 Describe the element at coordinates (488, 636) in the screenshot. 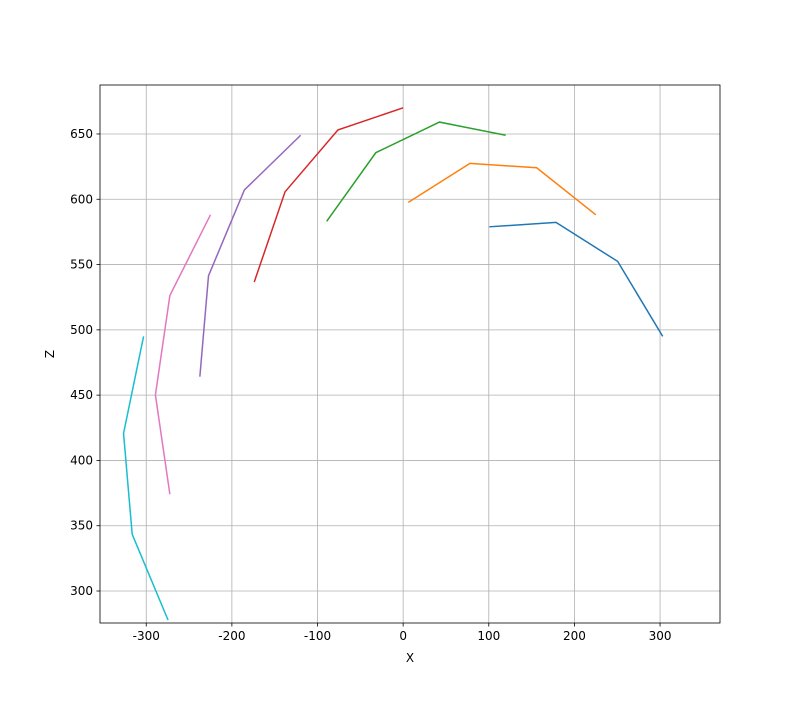

I see `x-tick-label: 100` at that location.